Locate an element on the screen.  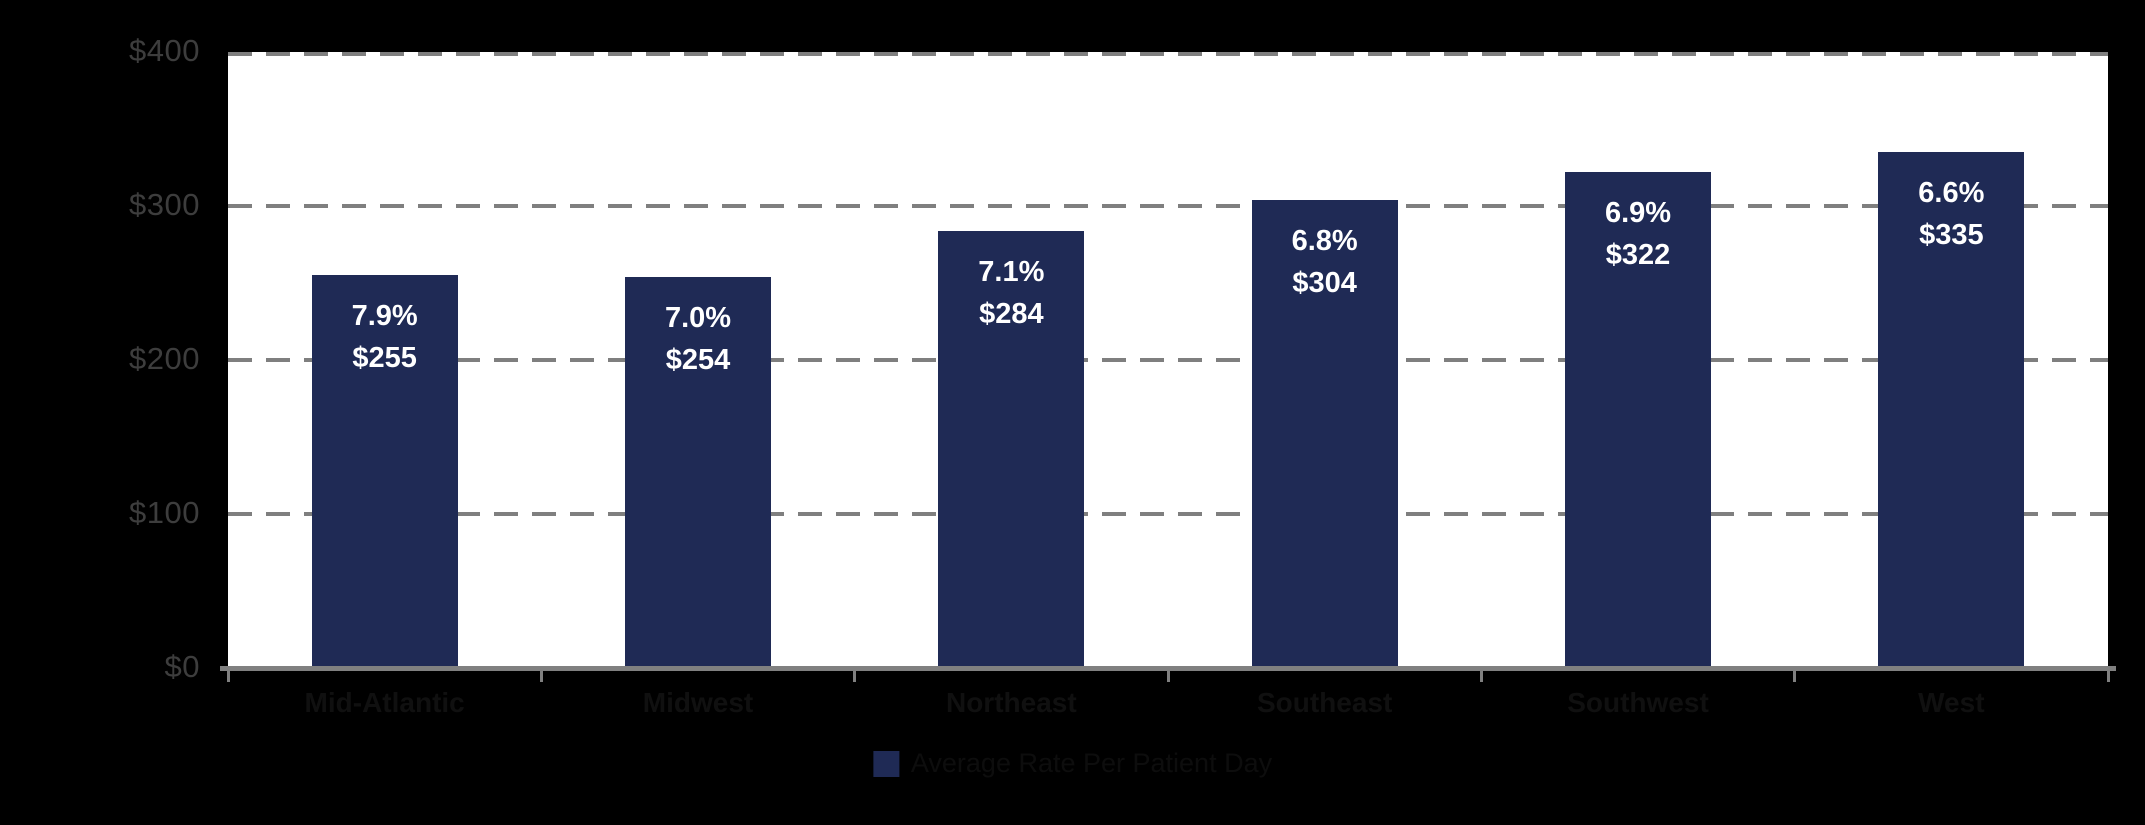
x-tick-label: Mid-Atlantic is located at coordinates (384, 702).